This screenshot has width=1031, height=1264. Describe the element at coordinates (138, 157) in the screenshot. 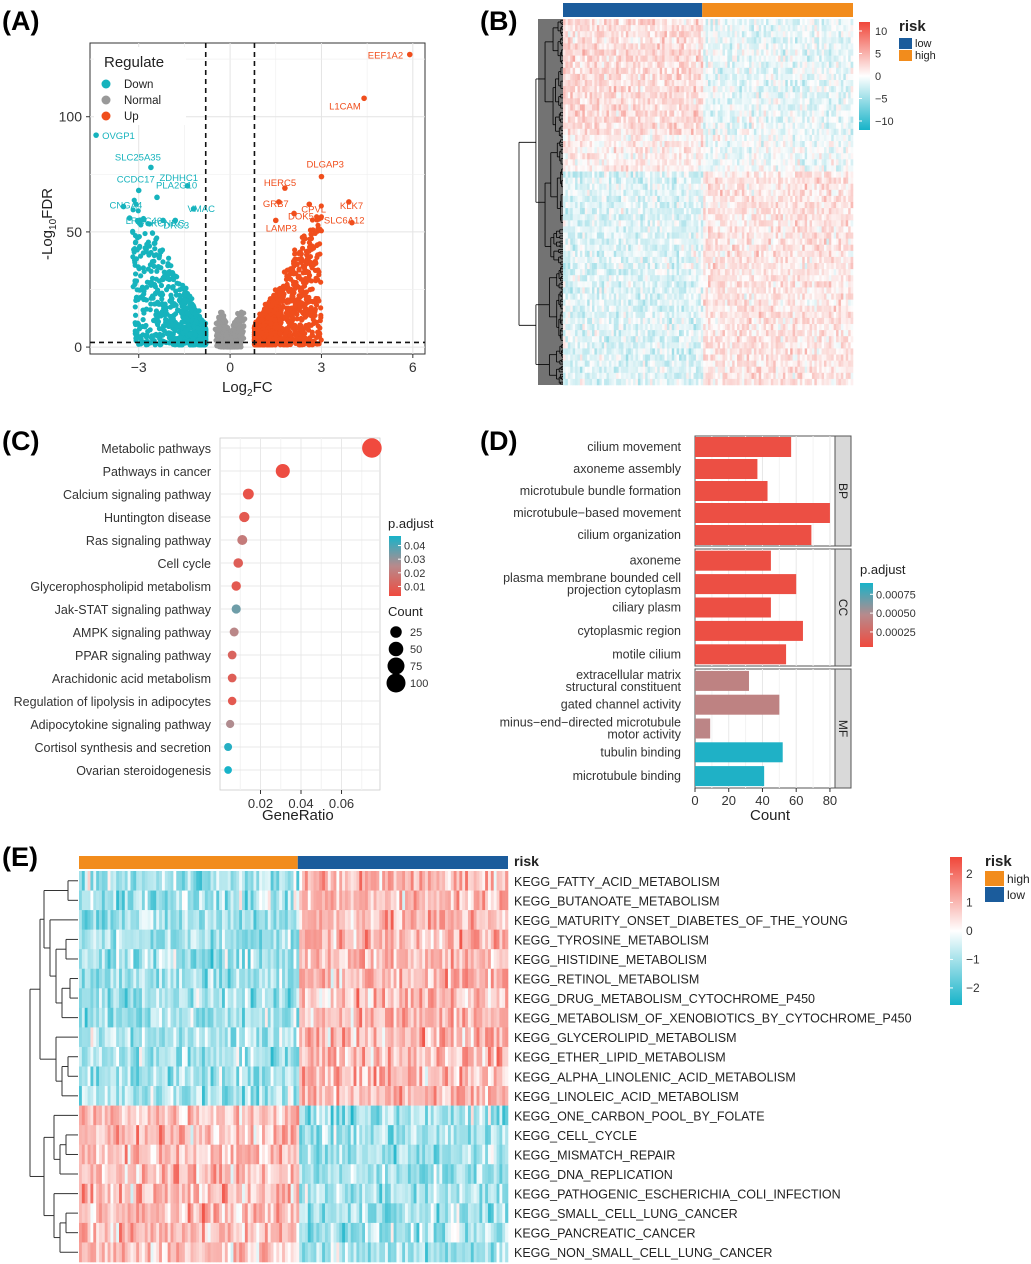

I see `volcano-point-label: SLC25A35` at that location.